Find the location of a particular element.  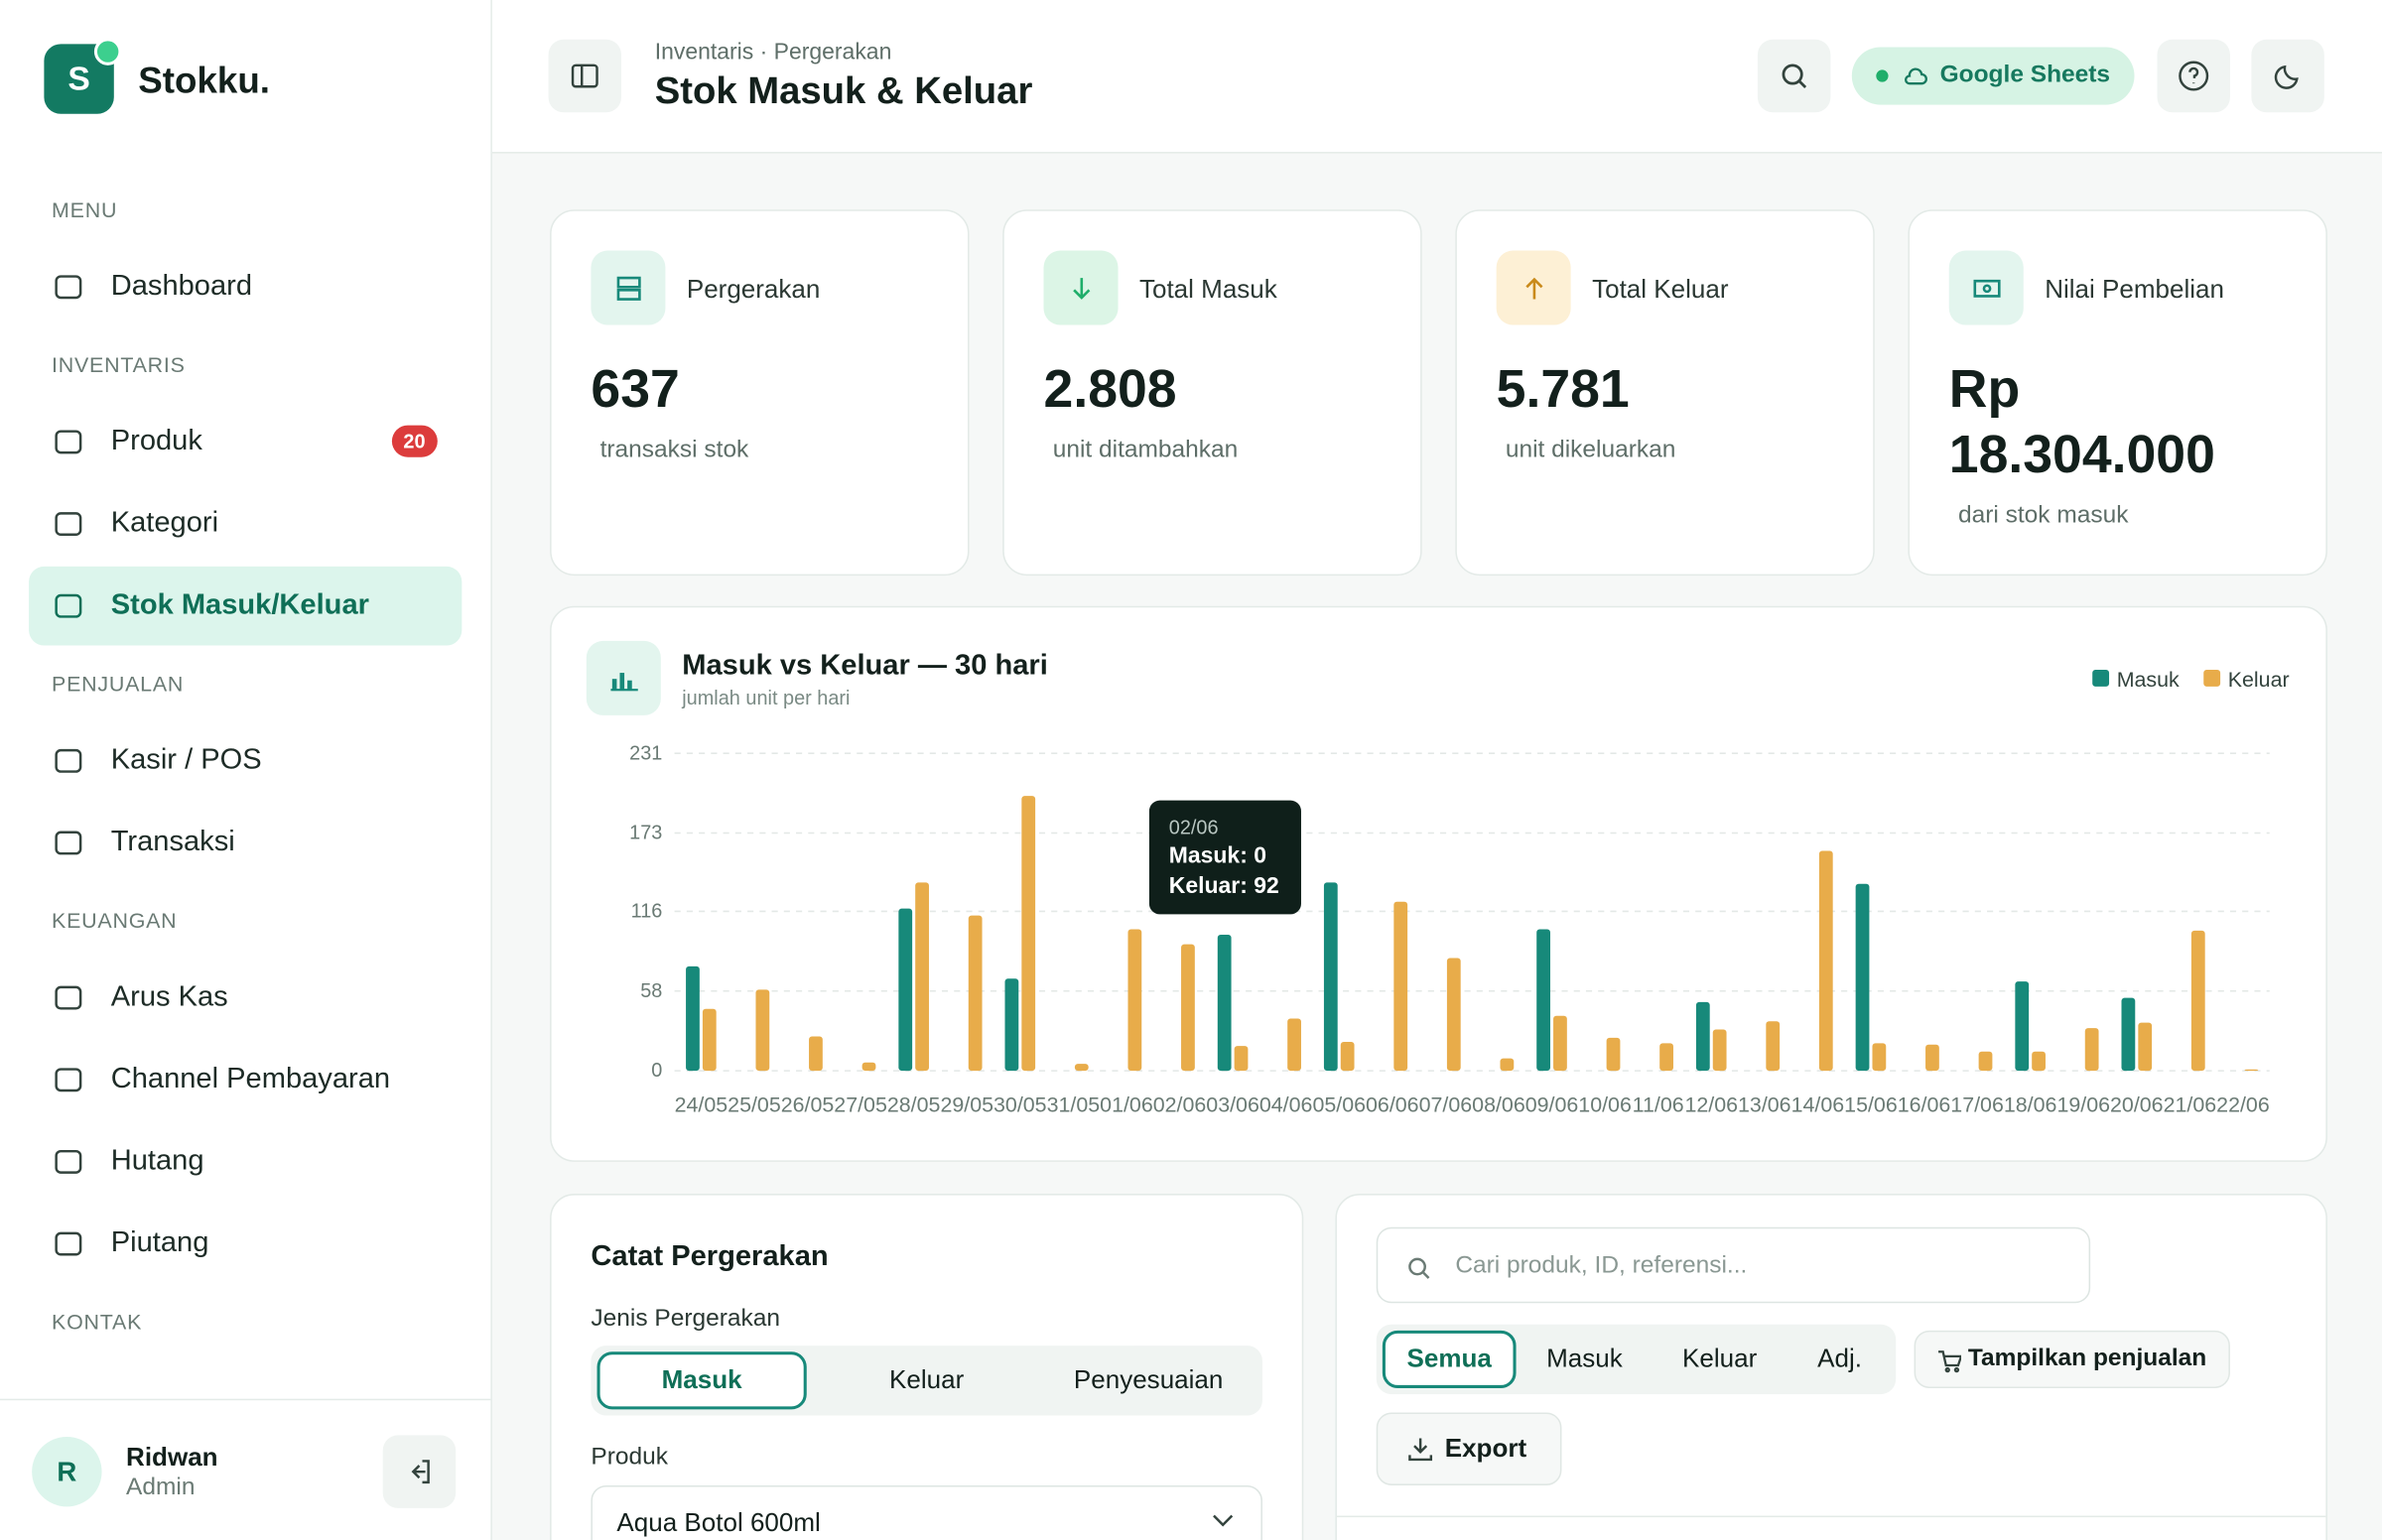

x-tick-label: 08/06 is located at coordinates (1499, 1104).